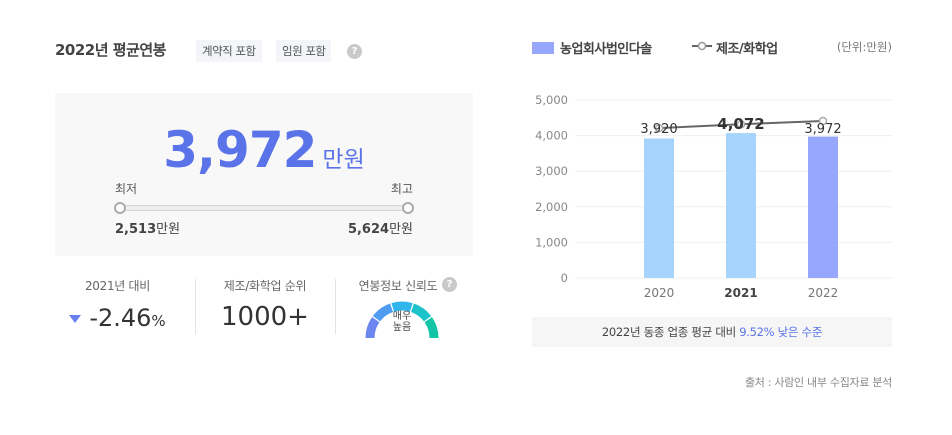 The height and width of the screenshot is (435, 952). I want to click on max-label: 최고, so click(401, 189).